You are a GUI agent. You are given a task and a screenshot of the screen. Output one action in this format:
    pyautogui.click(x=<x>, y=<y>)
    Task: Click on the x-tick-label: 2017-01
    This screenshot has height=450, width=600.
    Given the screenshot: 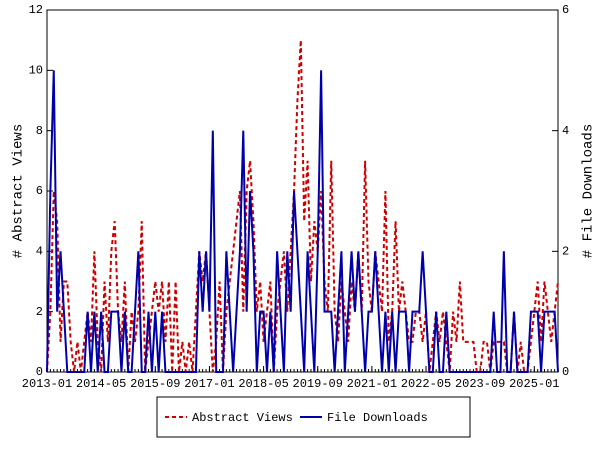 What is the action you would take?
    pyautogui.click(x=209, y=384)
    